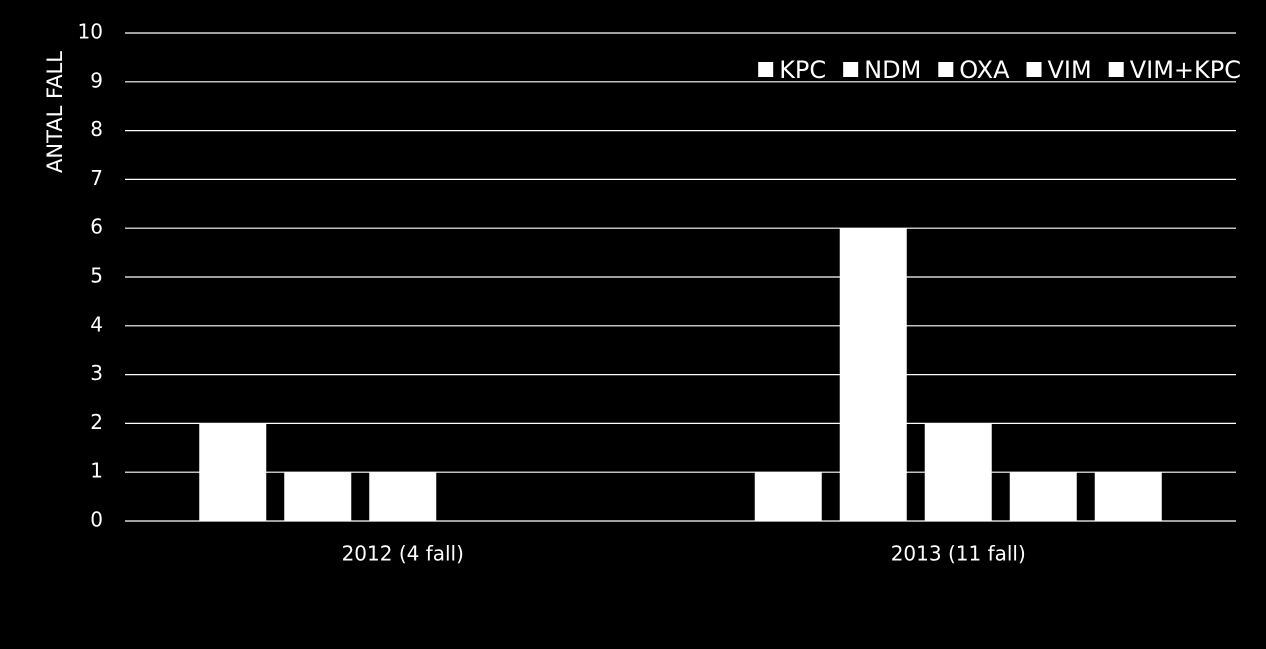 Image resolution: width=1266 pixels, height=649 pixels. Describe the element at coordinates (55, 112) in the screenshot. I see `y-axis-label: ANTAL FALL` at that location.